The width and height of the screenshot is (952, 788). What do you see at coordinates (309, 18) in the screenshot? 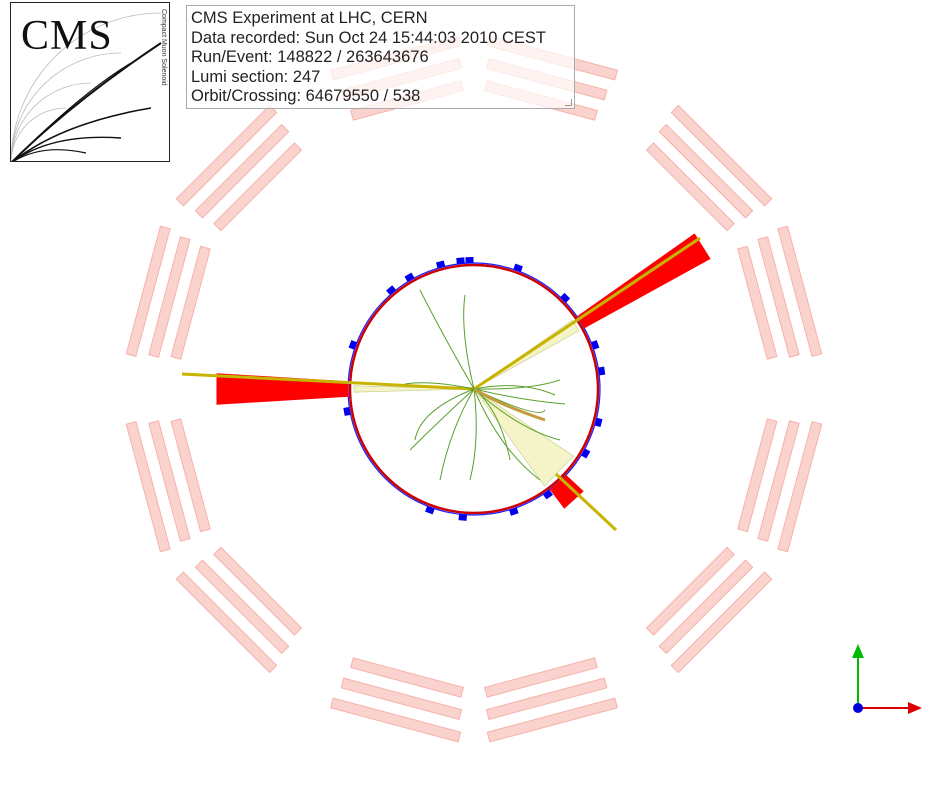
I see `experiment-line: CMS Experiment at LHC, CERN` at bounding box center [309, 18].